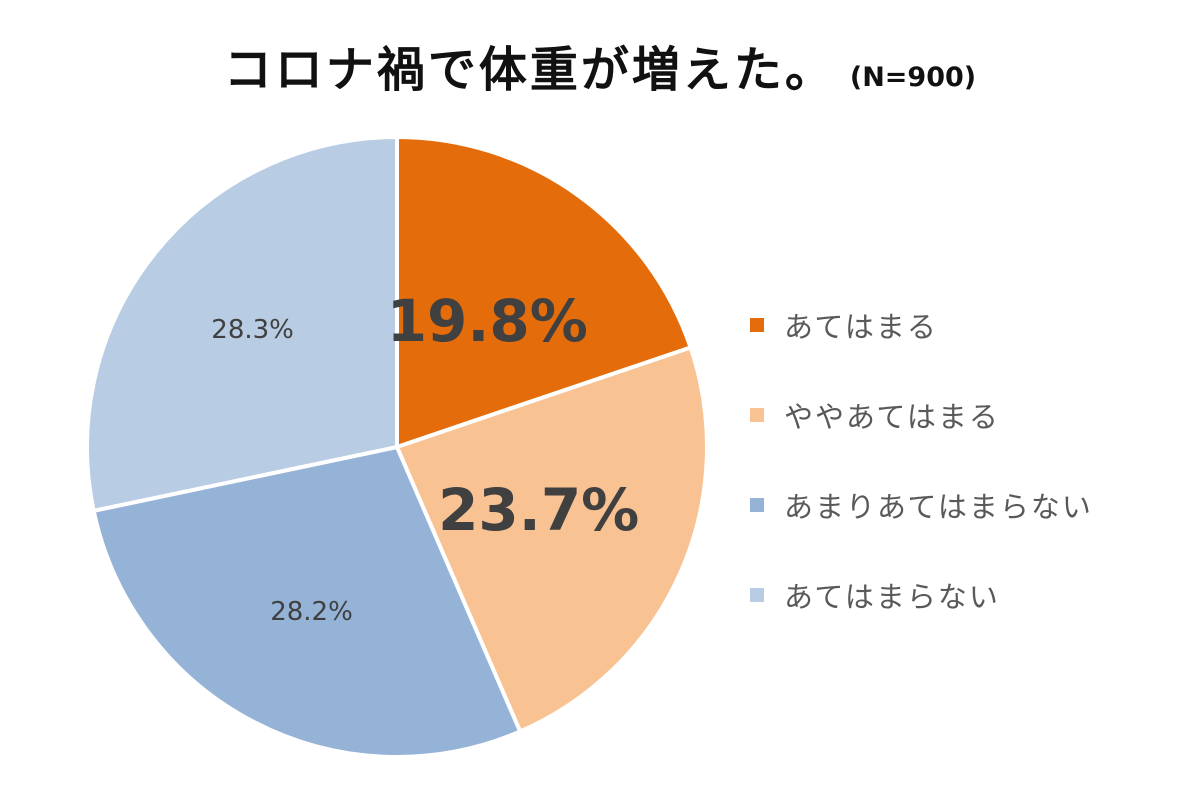 This screenshot has height=800, width=1200. I want to click on legend-item: ややあてはまる, so click(921, 415).